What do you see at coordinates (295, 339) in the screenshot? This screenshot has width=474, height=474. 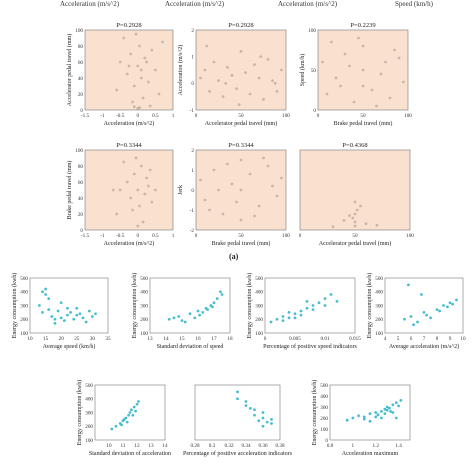 I see `x-tick-label: 0.005` at bounding box center [295, 339].